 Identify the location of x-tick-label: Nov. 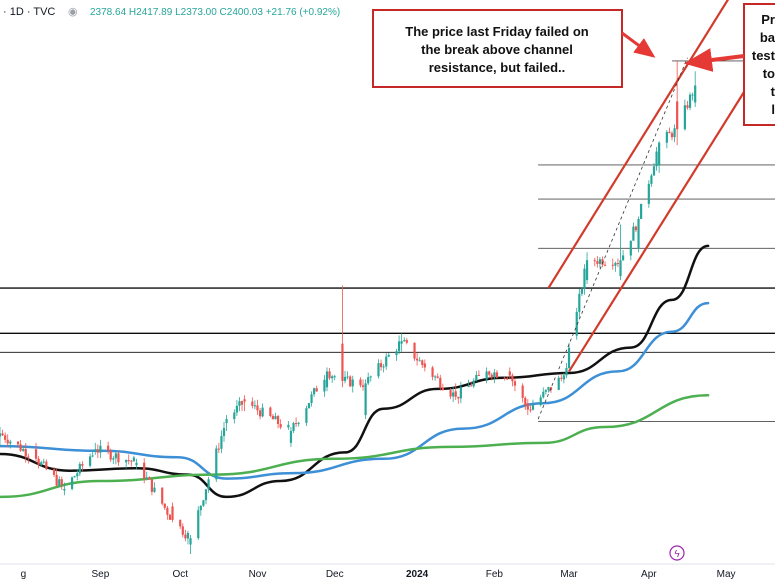
(258, 574).